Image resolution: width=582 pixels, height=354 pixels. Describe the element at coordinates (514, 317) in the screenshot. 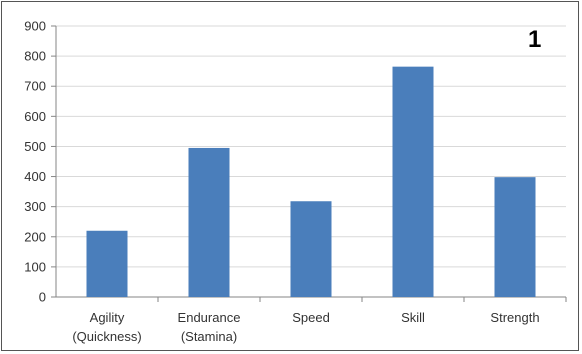

I see `x-category-label: Strength` at that location.